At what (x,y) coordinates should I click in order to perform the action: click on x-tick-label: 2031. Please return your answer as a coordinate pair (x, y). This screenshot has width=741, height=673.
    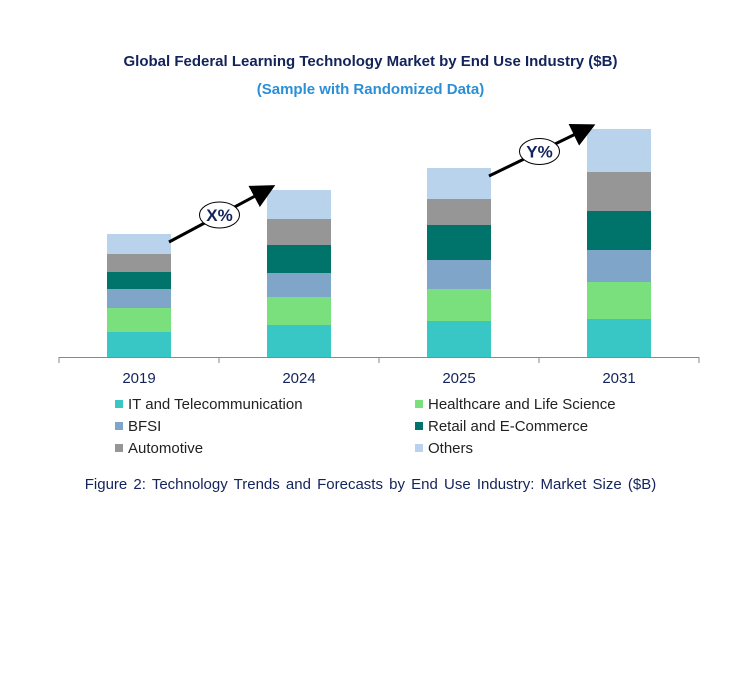
    Looking at the image, I should click on (618, 378).